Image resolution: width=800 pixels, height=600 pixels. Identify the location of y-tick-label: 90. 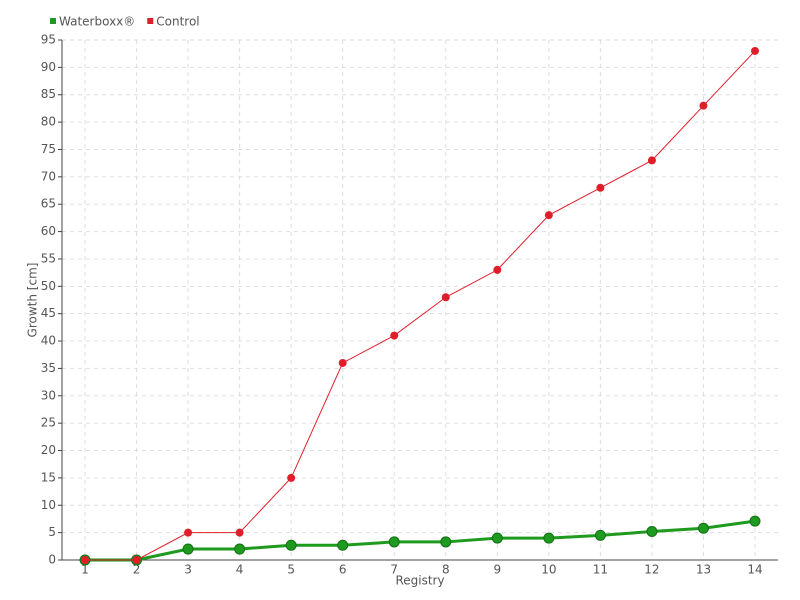
(48, 67).